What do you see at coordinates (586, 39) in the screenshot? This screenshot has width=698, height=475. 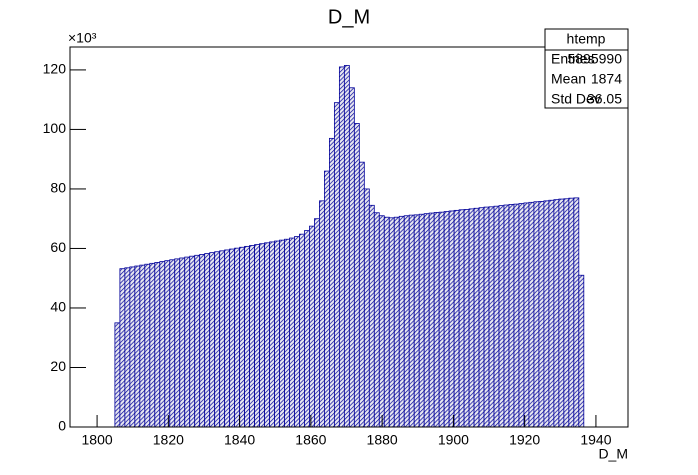 I see `stats-title: htemp` at bounding box center [586, 39].